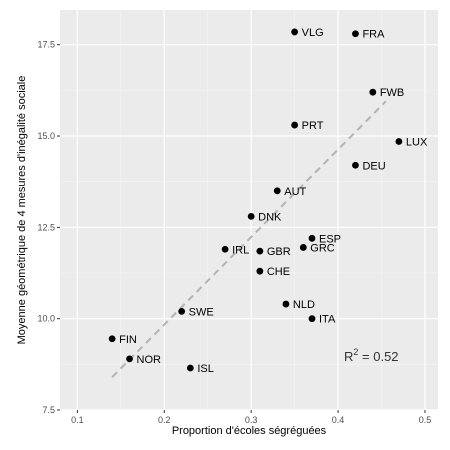  What do you see at coordinates (164, 420) in the screenshot?
I see `x-tick-label: 0.2` at bounding box center [164, 420].